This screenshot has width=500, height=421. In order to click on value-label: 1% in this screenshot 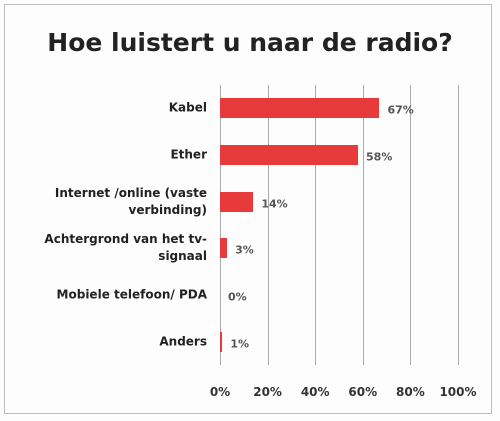, I will do `click(240, 344)`.